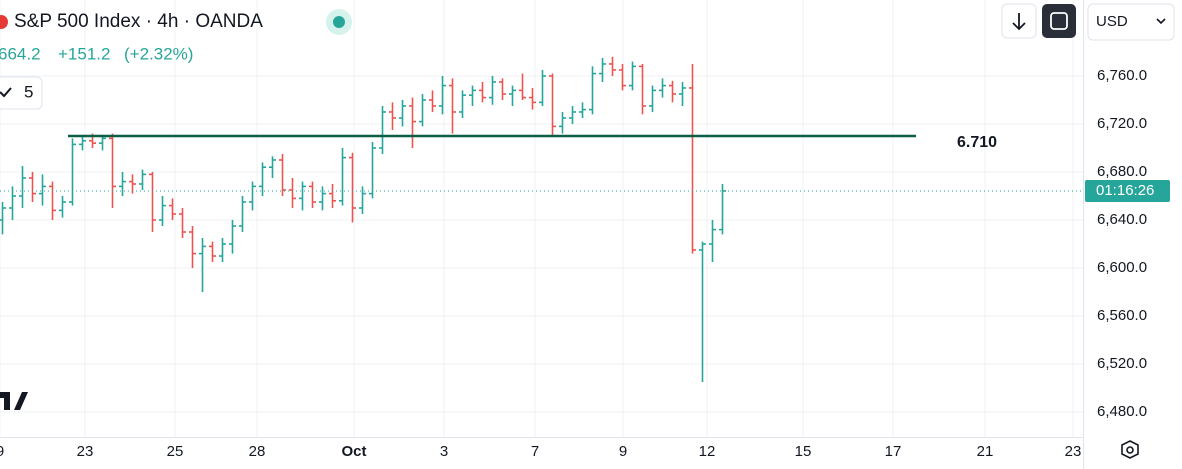  Describe the element at coordinates (257, 451) in the screenshot. I see `x-tick-label: 28` at that location.